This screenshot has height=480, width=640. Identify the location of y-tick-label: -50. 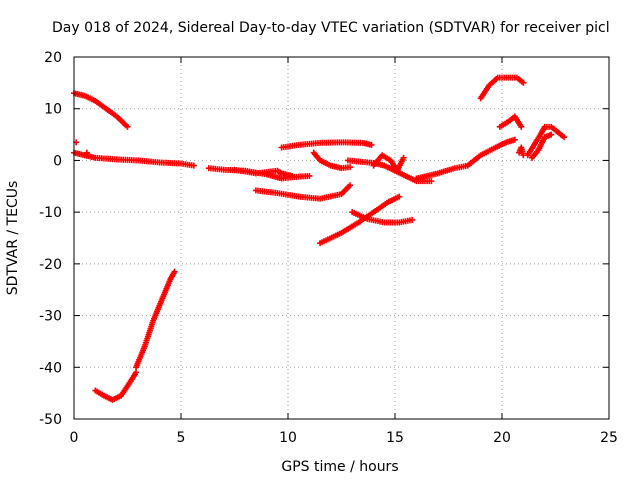
(50, 420).